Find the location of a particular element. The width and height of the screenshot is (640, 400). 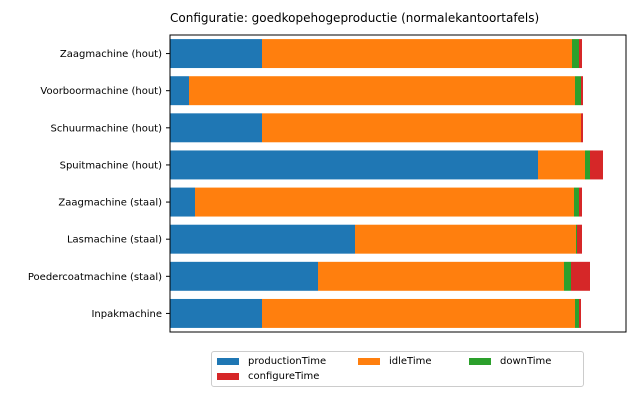

legend-item-idleTime: idleTime is located at coordinates (395, 361).